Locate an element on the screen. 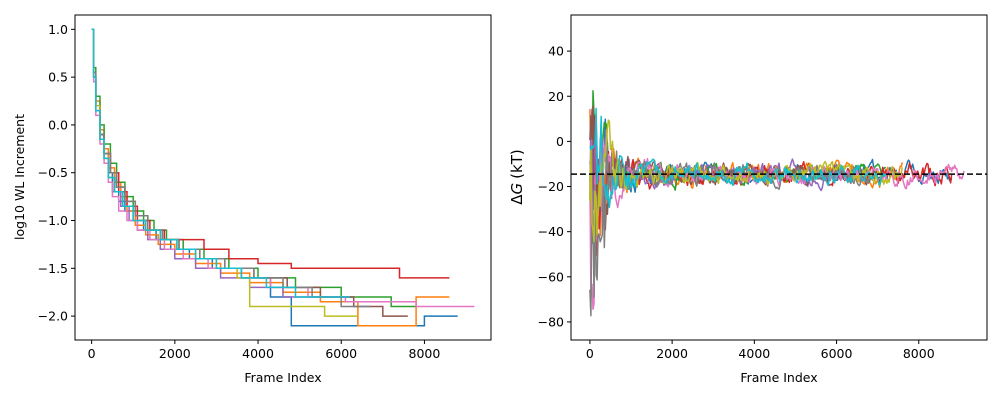  right-y-axis-label: ΔG (kT) is located at coordinates (517, 176).